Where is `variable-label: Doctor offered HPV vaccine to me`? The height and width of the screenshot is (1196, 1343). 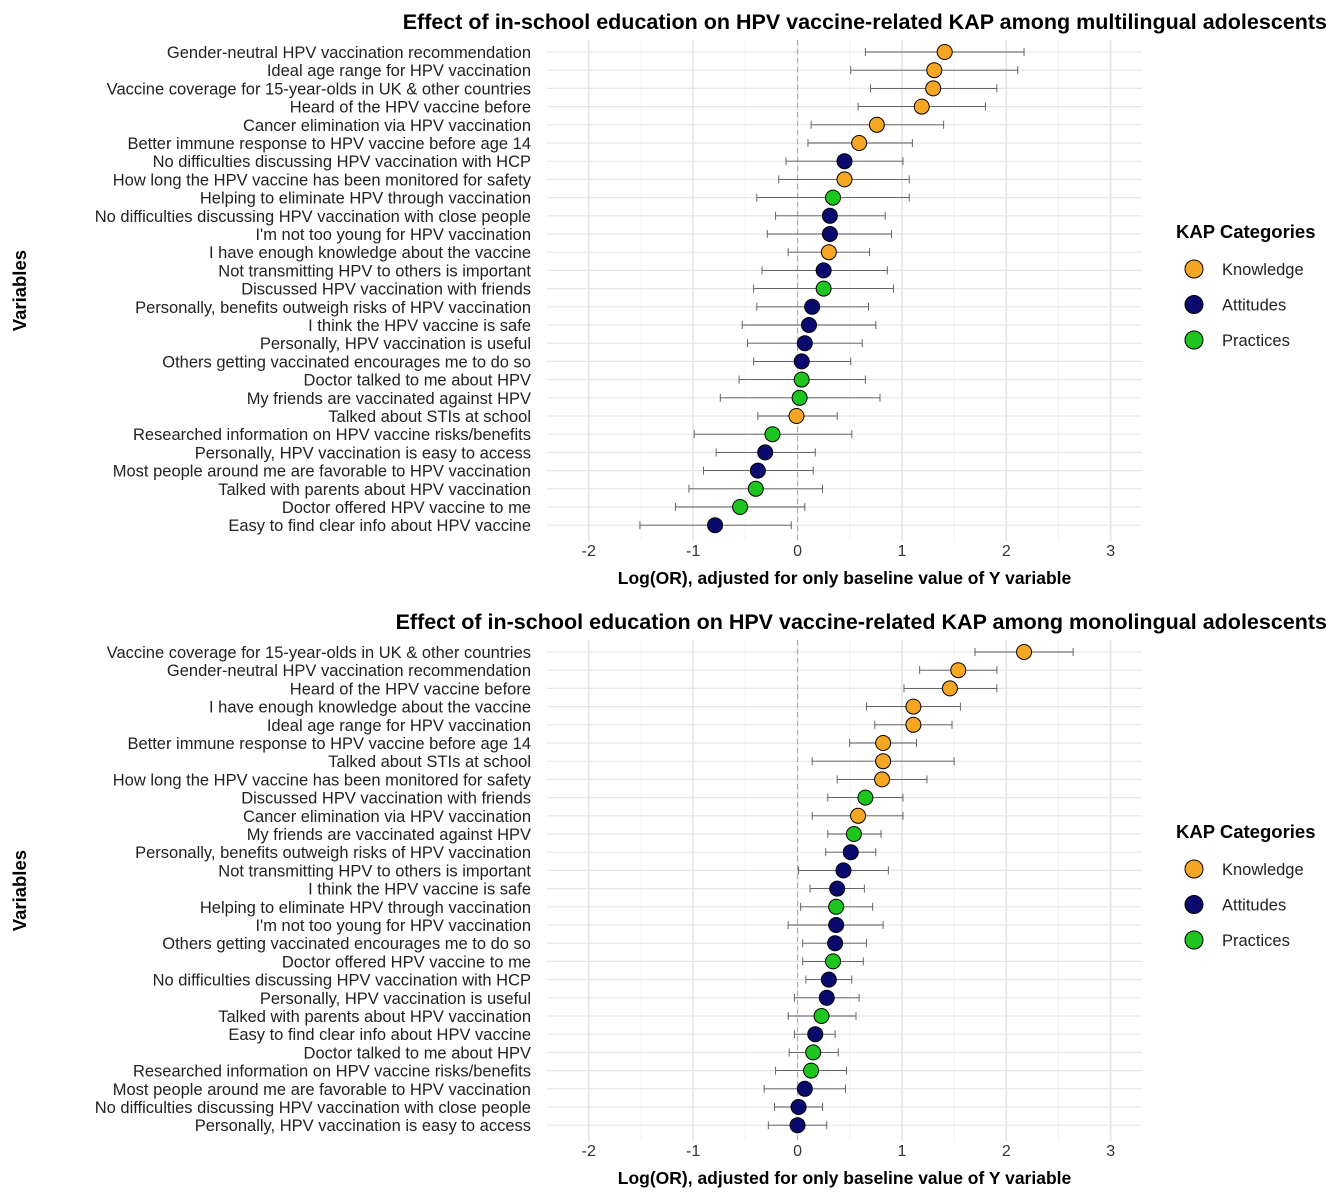
variable-label: Doctor offered HPV vaccine to me is located at coordinates (406, 508).